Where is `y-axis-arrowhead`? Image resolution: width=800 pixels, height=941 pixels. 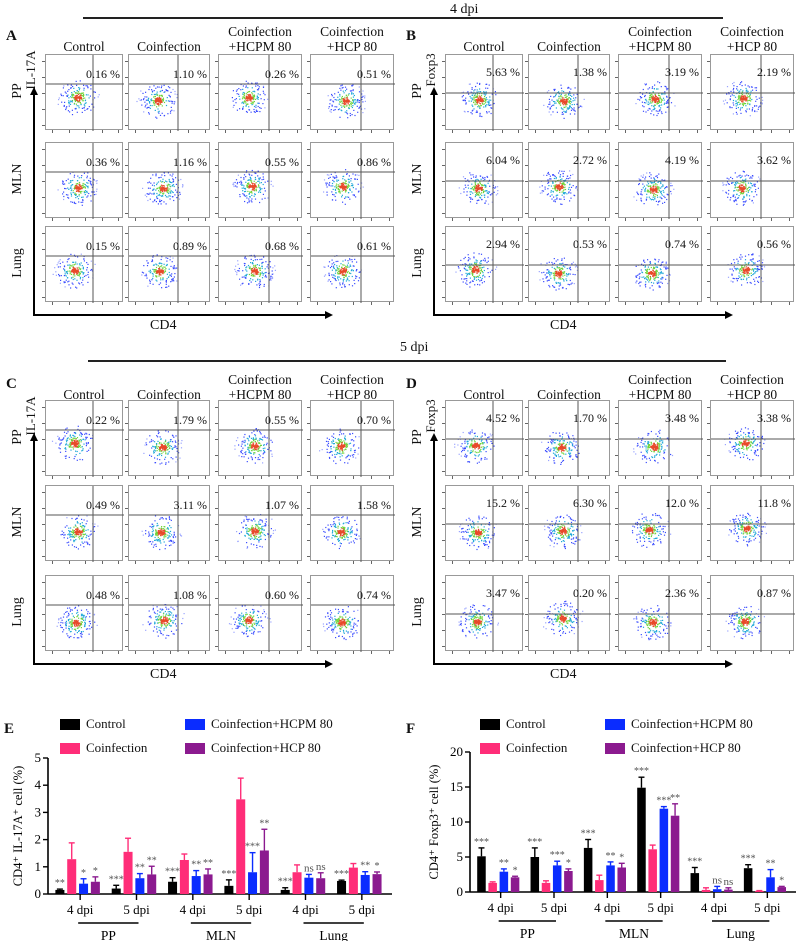 y-axis-arrowhead is located at coordinates (434, 91).